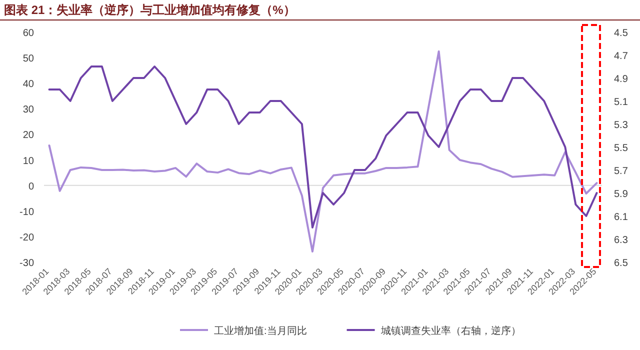 The image size is (640, 350). What do you see at coordinates (621, 56) in the screenshot?
I see `y2-tick-label: 4.7` at bounding box center [621, 56].